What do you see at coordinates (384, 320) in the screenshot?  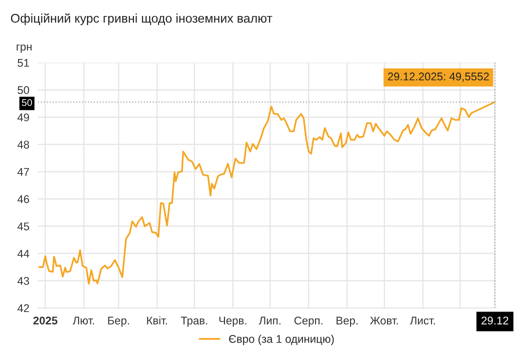 I see `x-tick-label: Жовт.` at bounding box center [384, 320].